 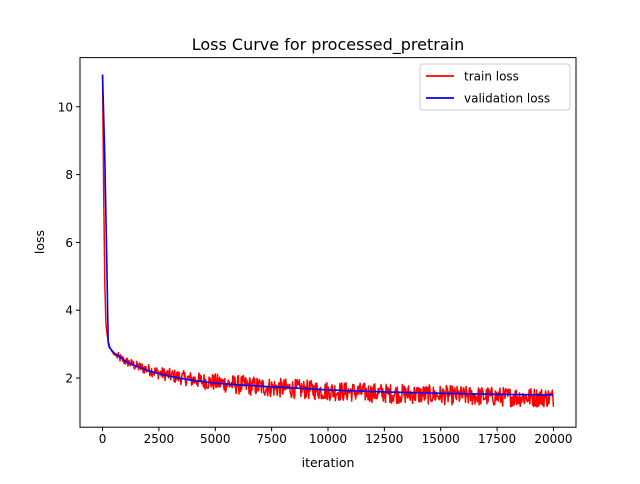 What do you see at coordinates (69, 175) in the screenshot?
I see `y-tick-label: 8` at bounding box center [69, 175].